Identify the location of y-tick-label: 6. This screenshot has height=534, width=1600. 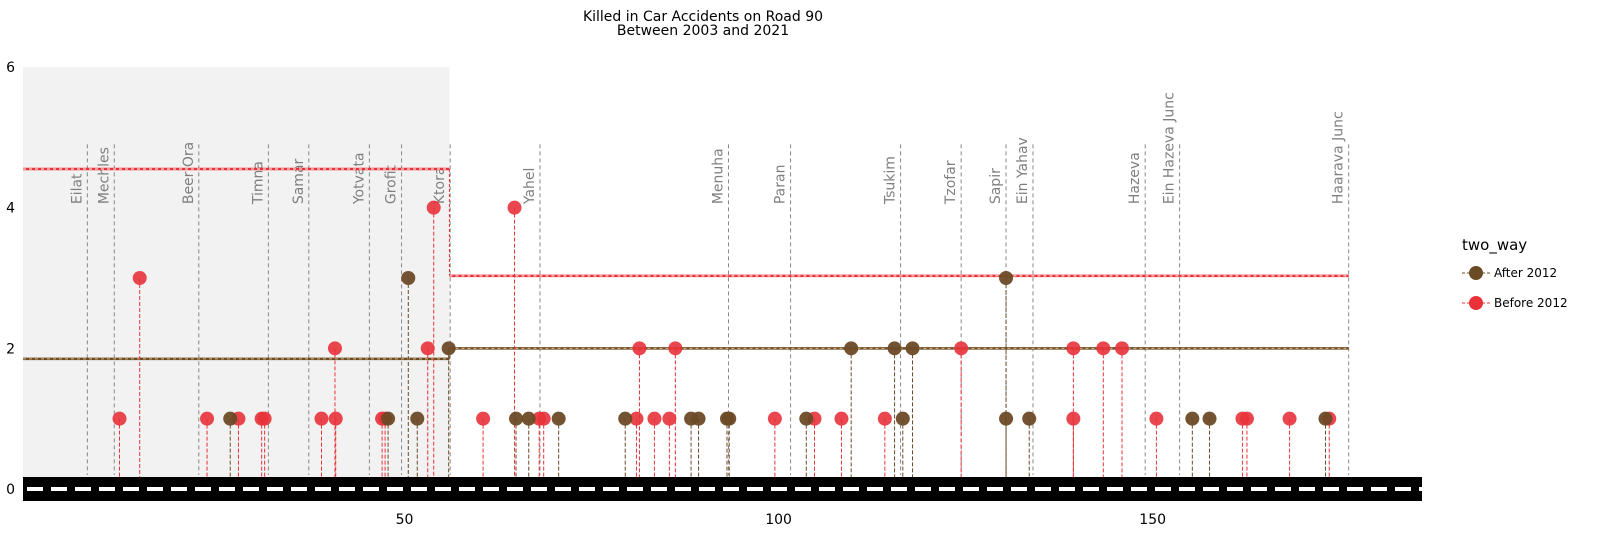
(10, 68).